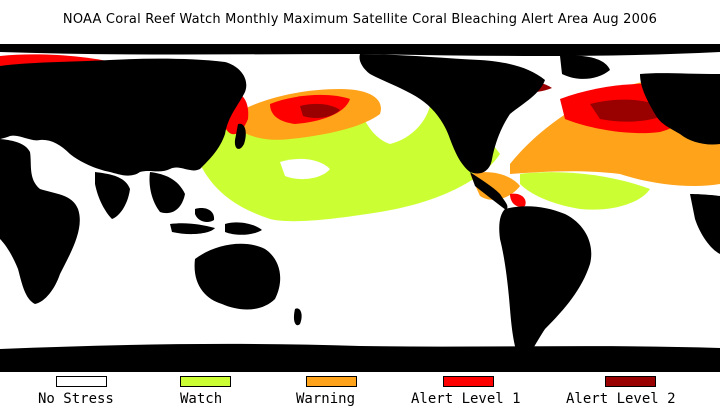 Image resolution: width=720 pixels, height=411 pixels. I want to click on south-america-landmass, so click(545, 285).